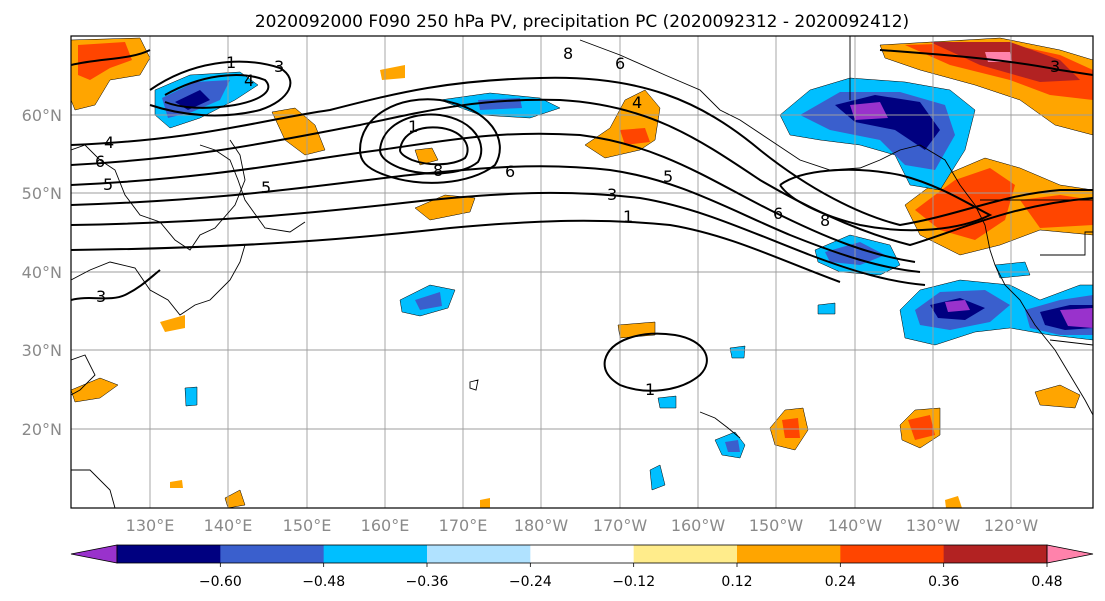  Describe the element at coordinates (220, 582) in the screenshot. I see `colorbar-tick-label: −0.60` at that location.